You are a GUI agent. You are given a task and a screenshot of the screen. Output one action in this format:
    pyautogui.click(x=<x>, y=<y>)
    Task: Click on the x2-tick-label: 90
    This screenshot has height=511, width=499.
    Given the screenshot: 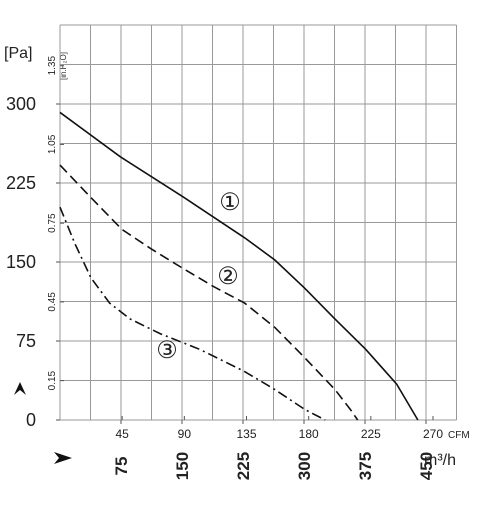 What is the action you would take?
    pyautogui.click(x=185, y=434)
    